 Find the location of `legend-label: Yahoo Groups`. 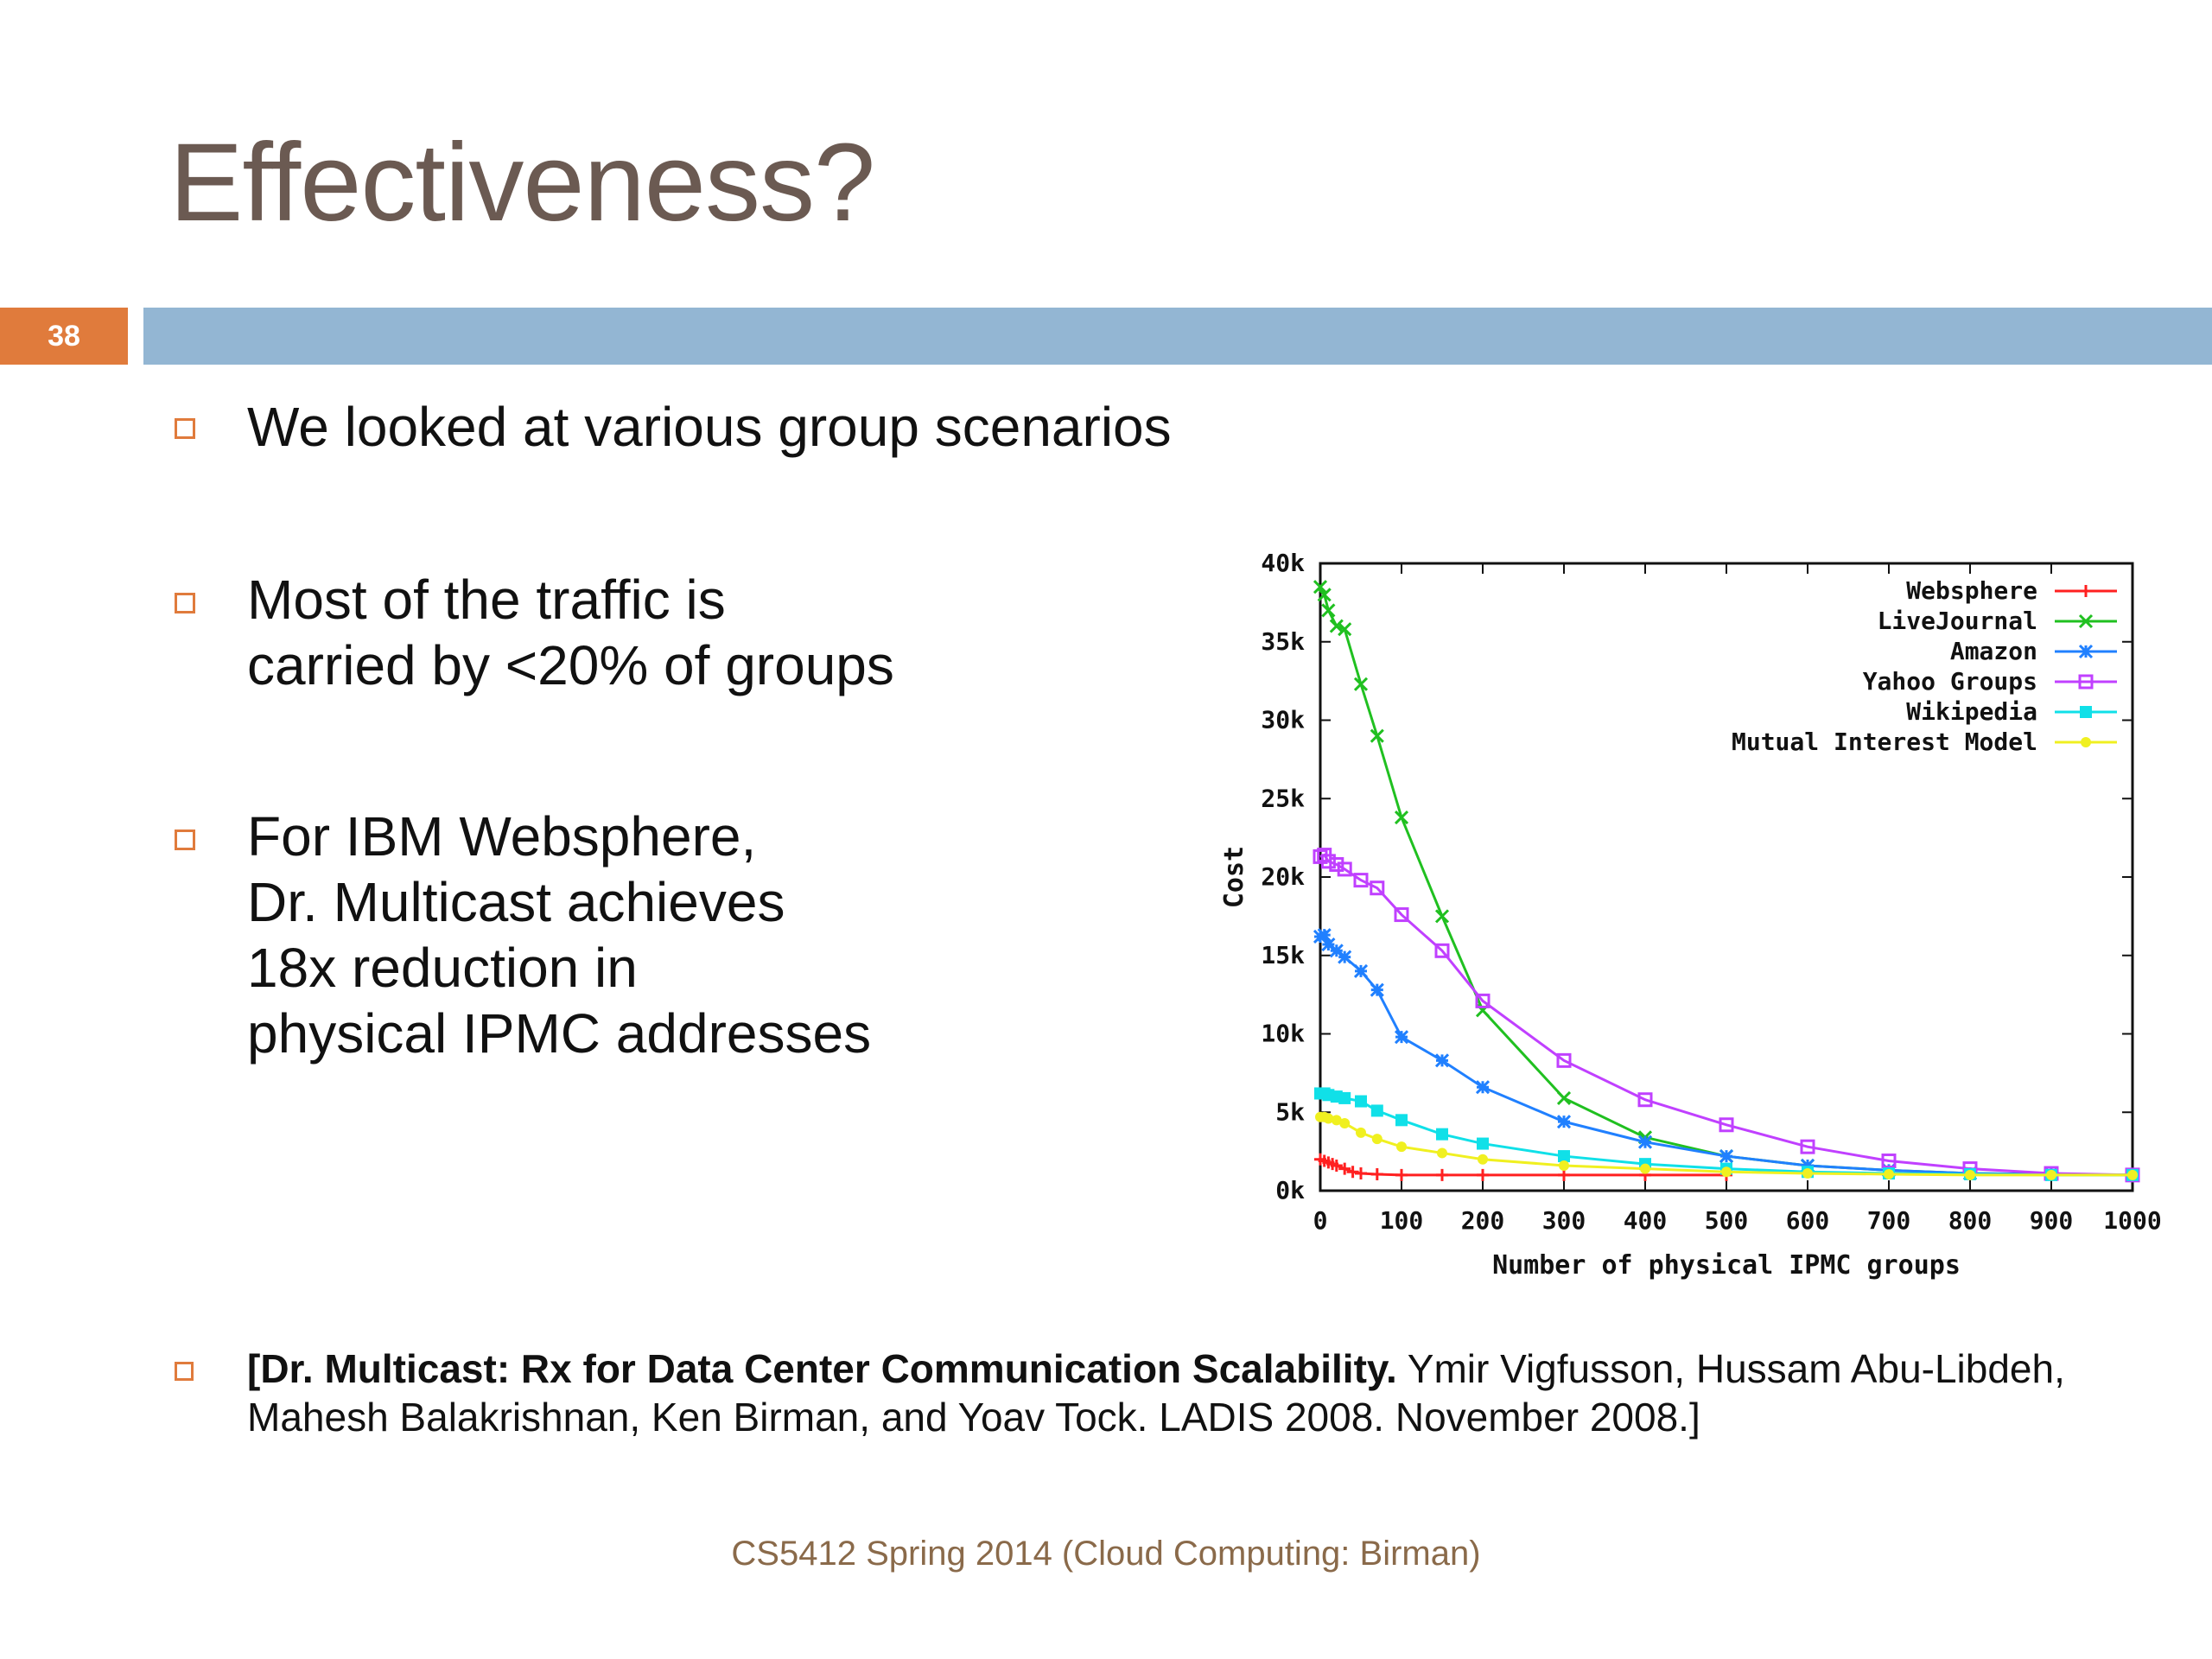

legend-label: Yahoo Groups is located at coordinates (1950, 681).